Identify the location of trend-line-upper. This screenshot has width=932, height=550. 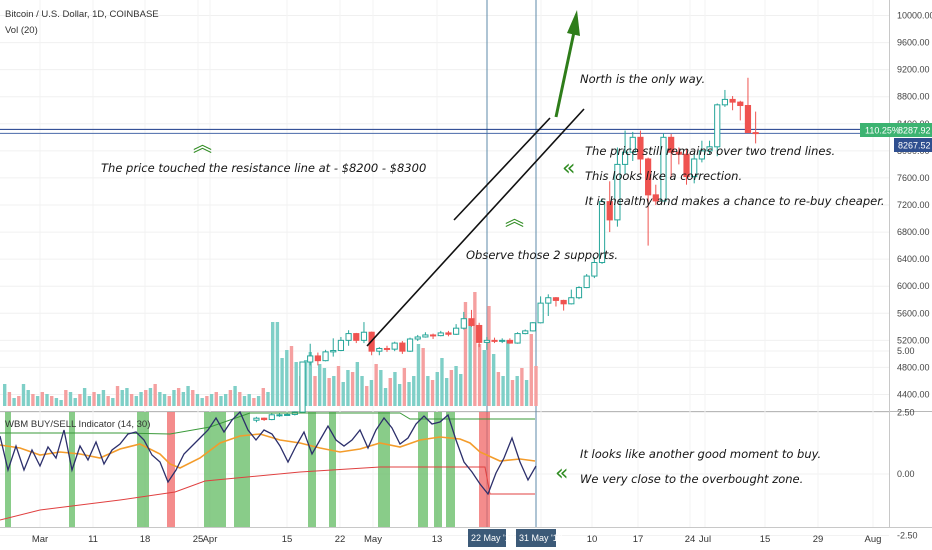
(502, 169).